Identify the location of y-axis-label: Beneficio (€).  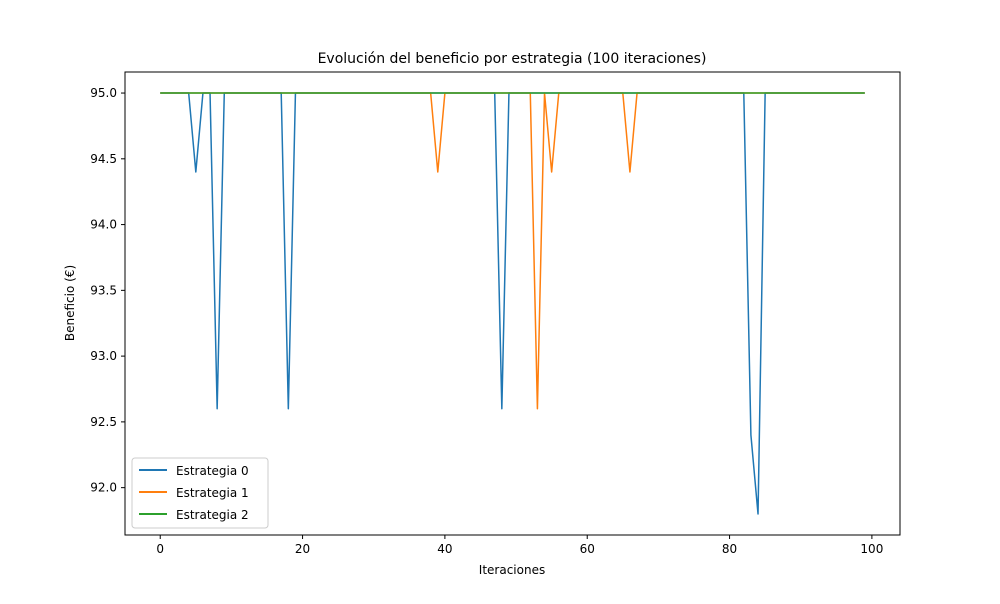
(70, 303).